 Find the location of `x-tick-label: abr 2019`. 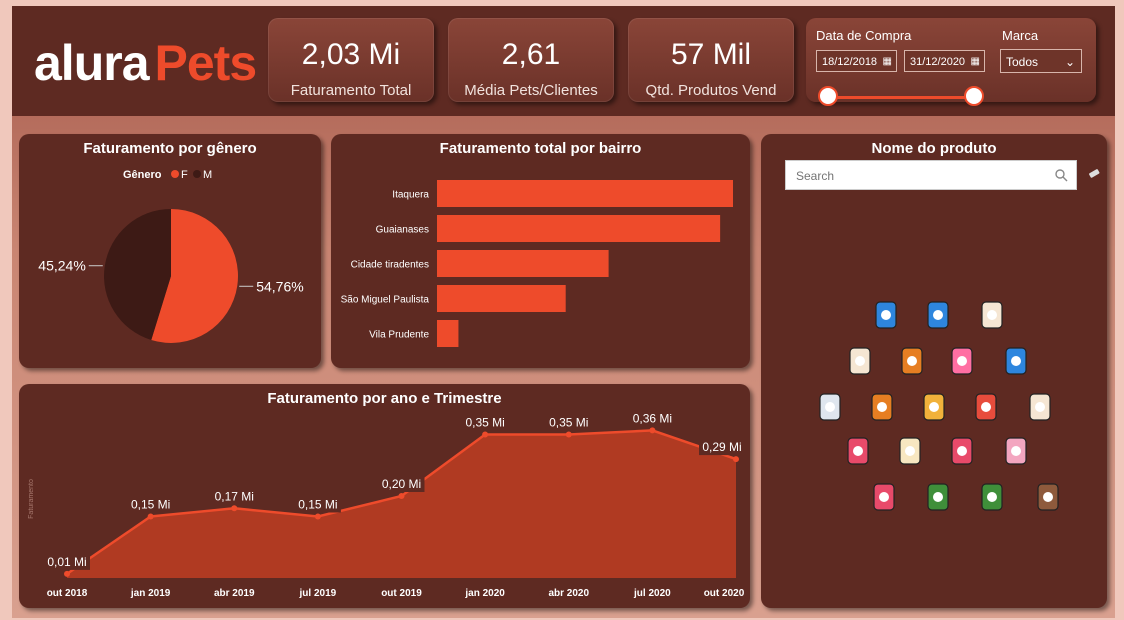

x-tick-label: abr 2019 is located at coordinates (234, 593).